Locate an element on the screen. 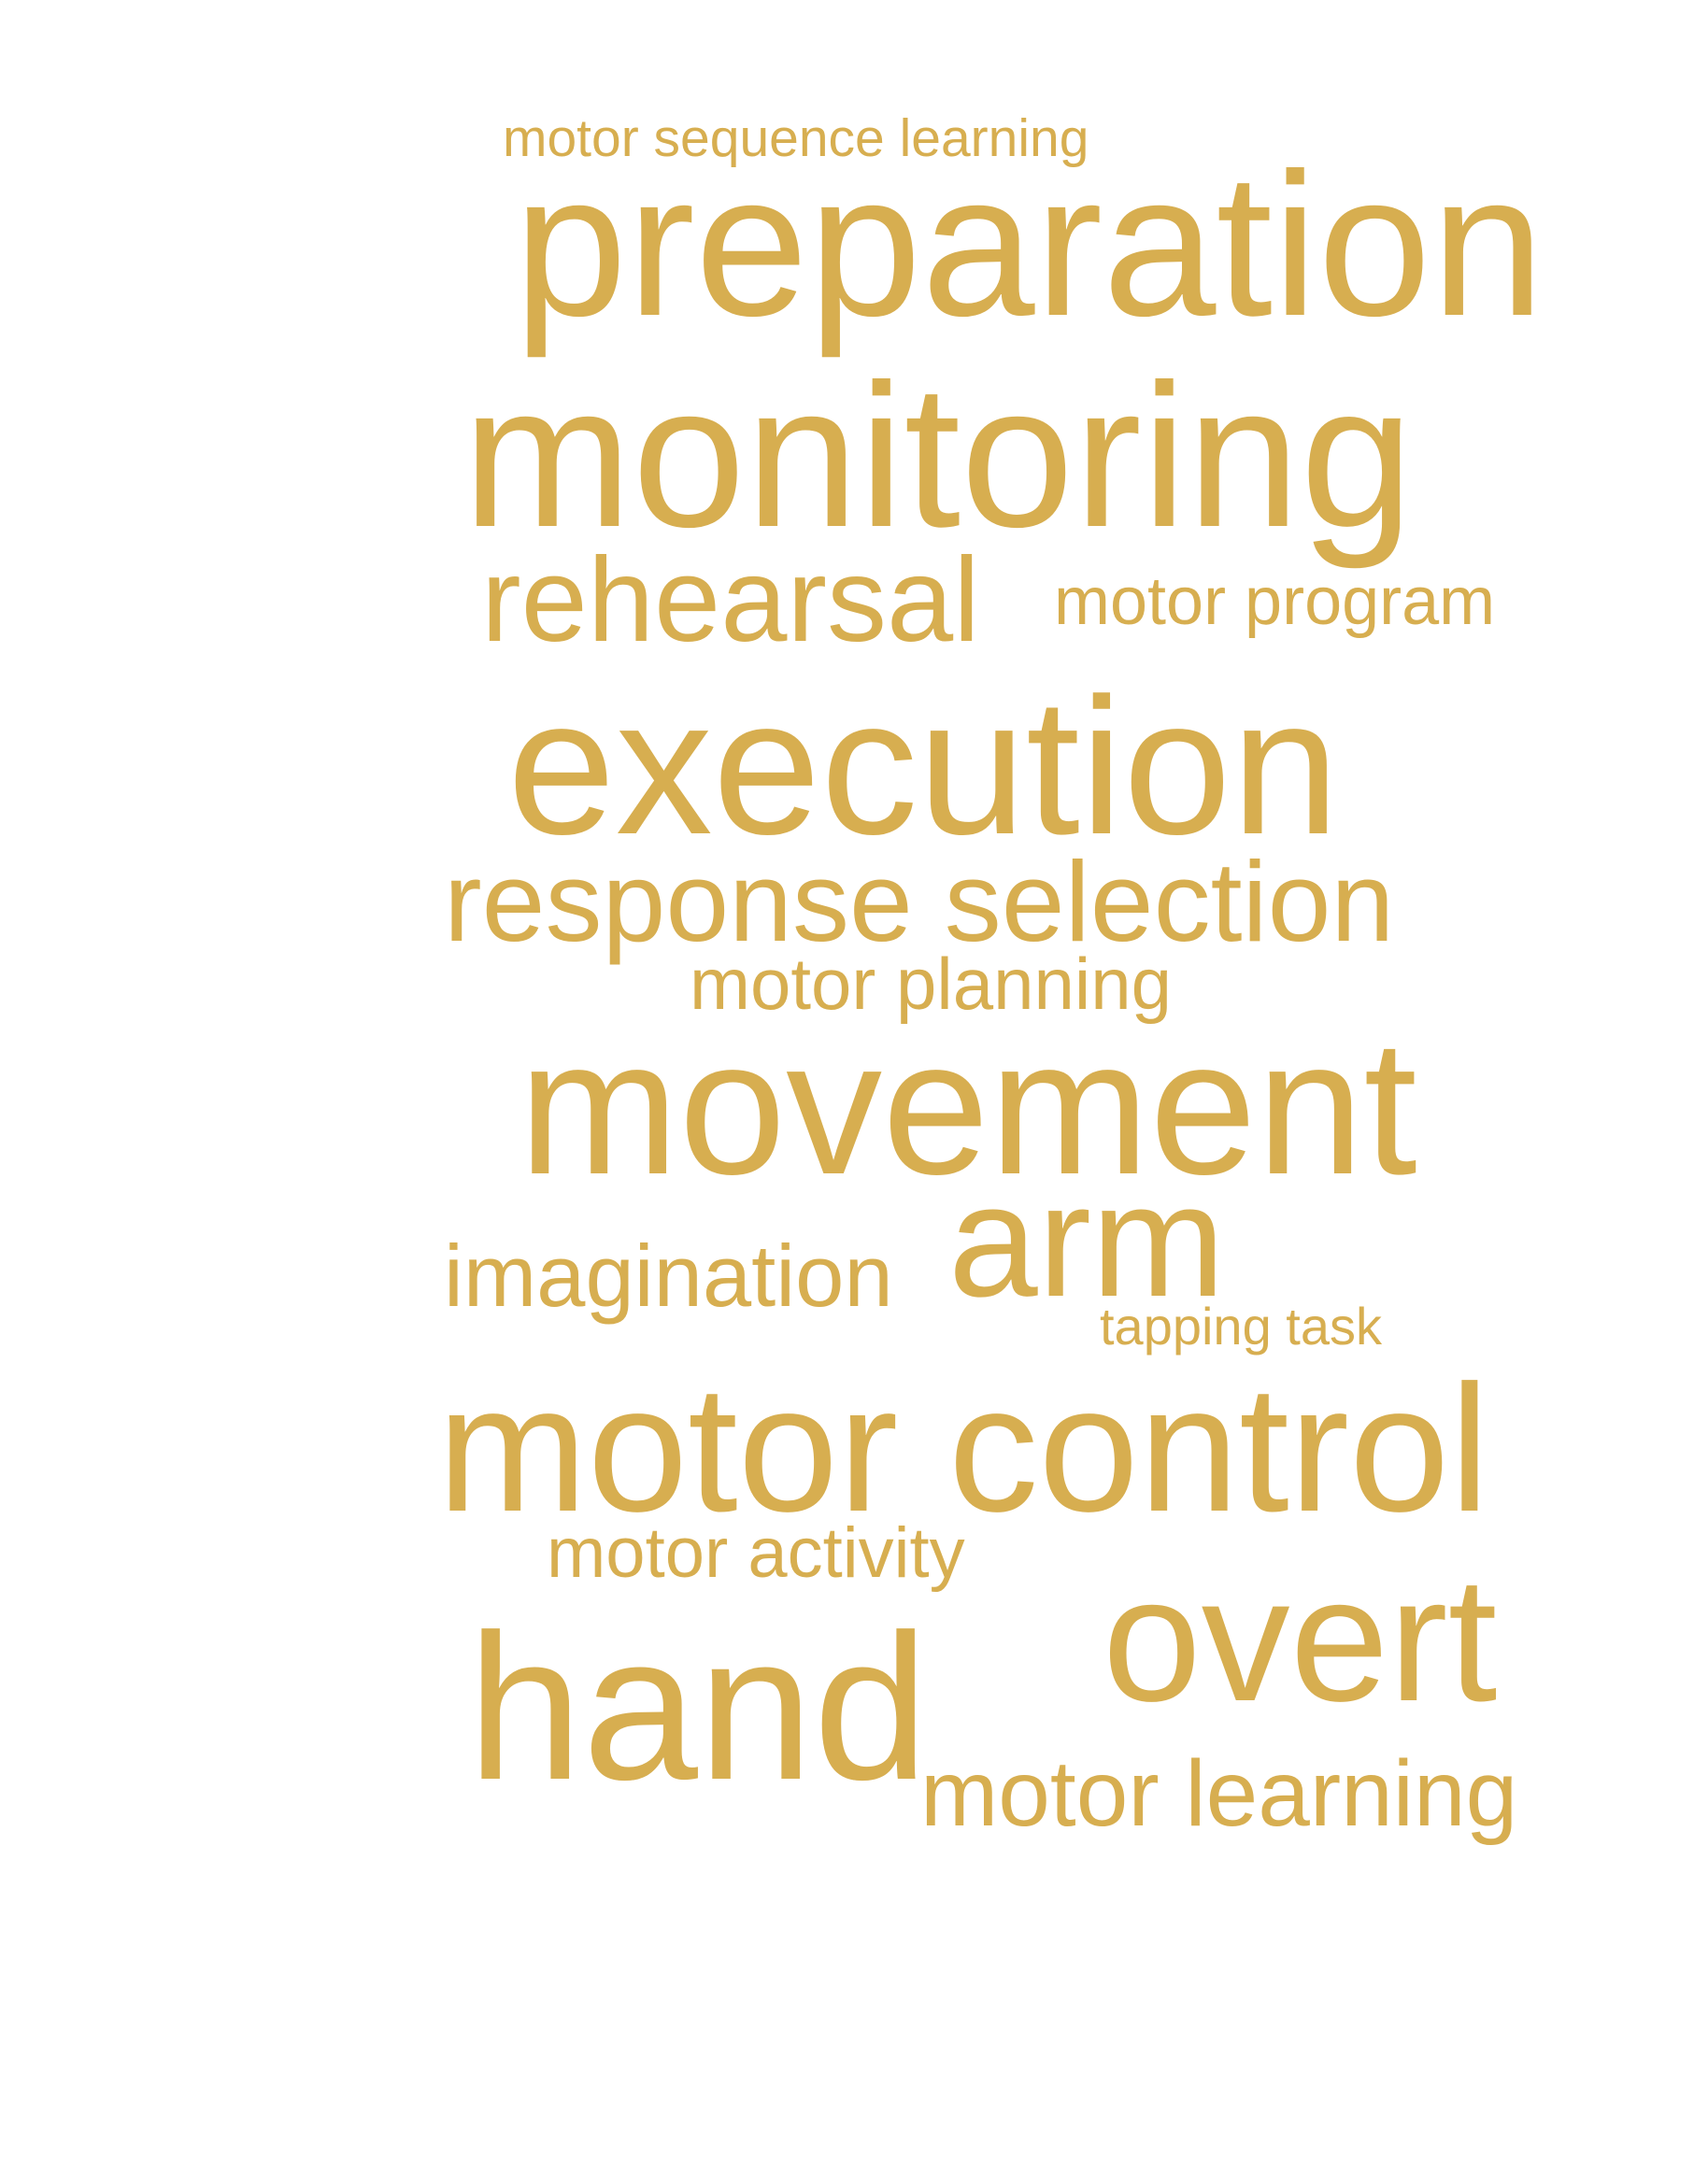  word-motor-learning: motor learning is located at coordinates (1219, 1793).